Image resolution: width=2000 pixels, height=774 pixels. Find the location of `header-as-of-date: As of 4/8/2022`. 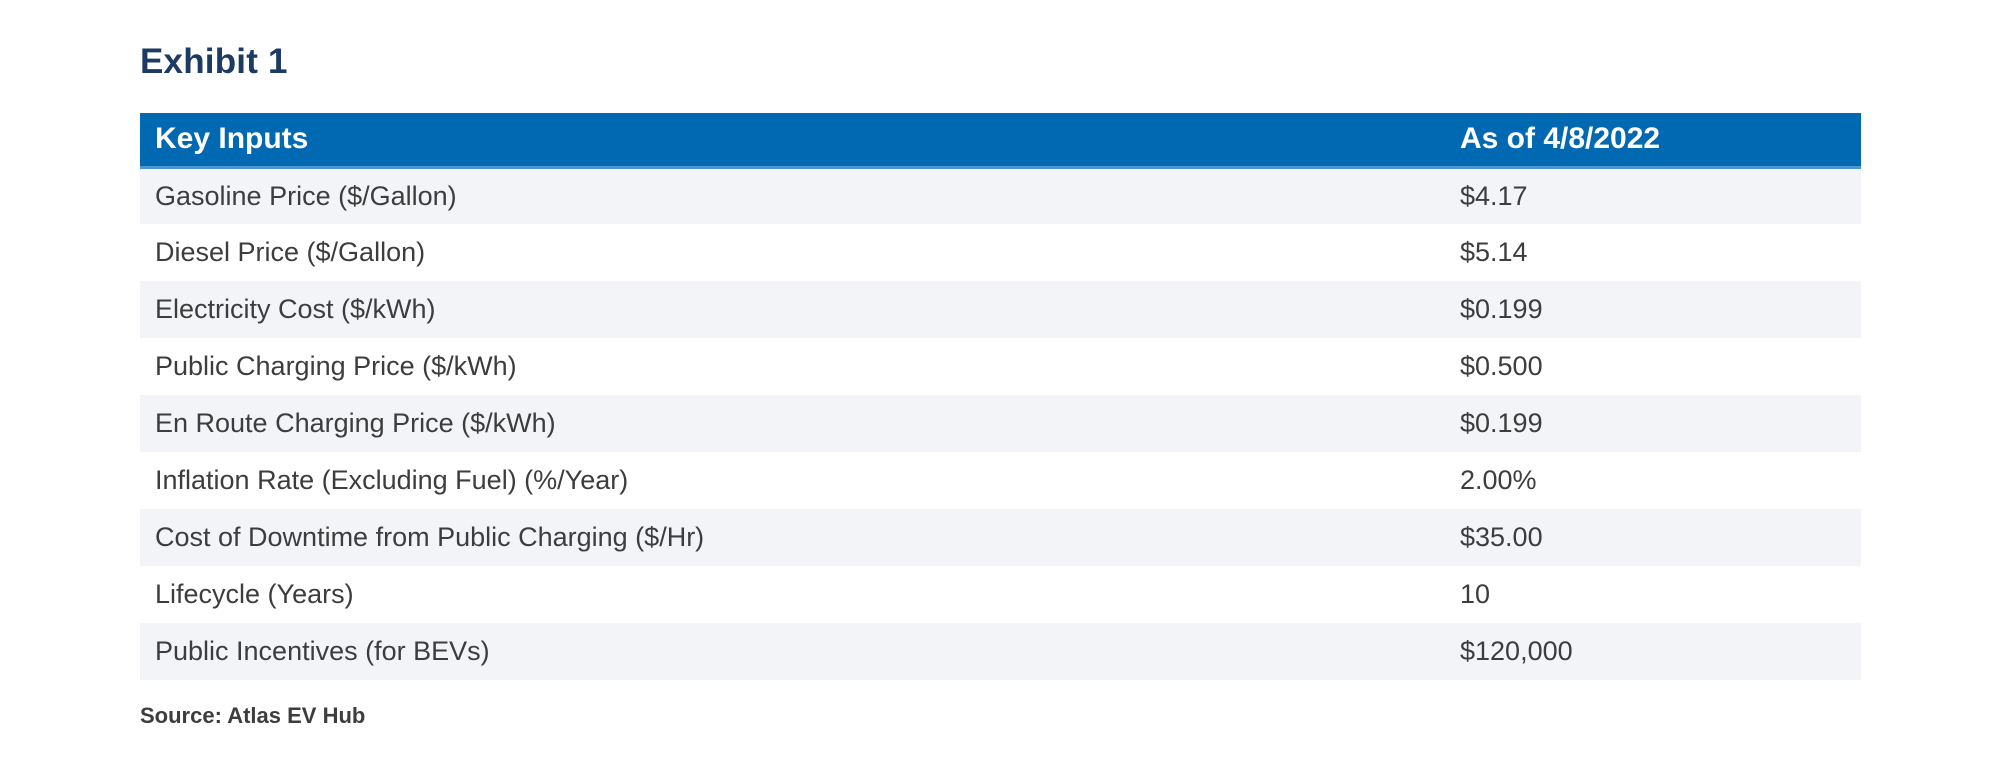

header-as-of-date: As of 4/8/2022 is located at coordinates (1653, 141).